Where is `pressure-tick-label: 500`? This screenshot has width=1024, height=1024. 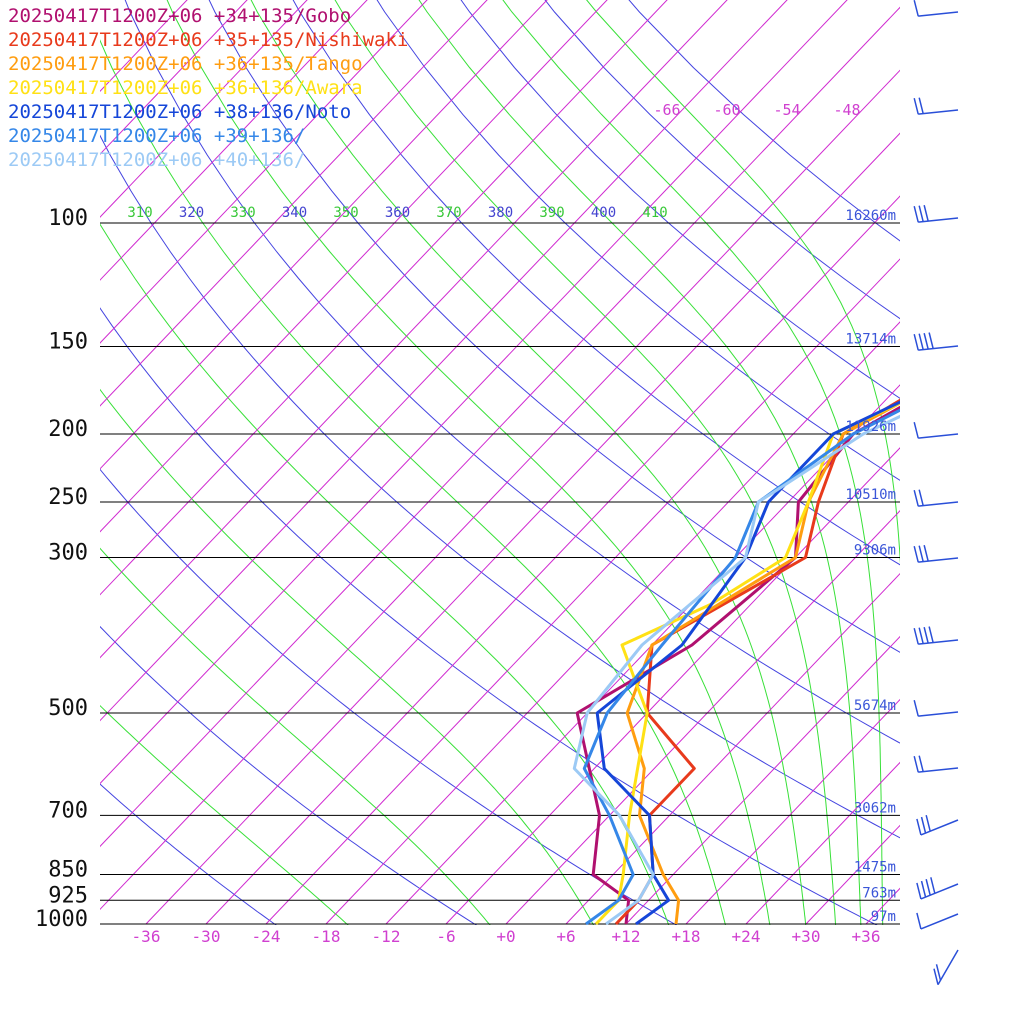 pressure-tick-label: 500 is located at coordinates (68, 708).